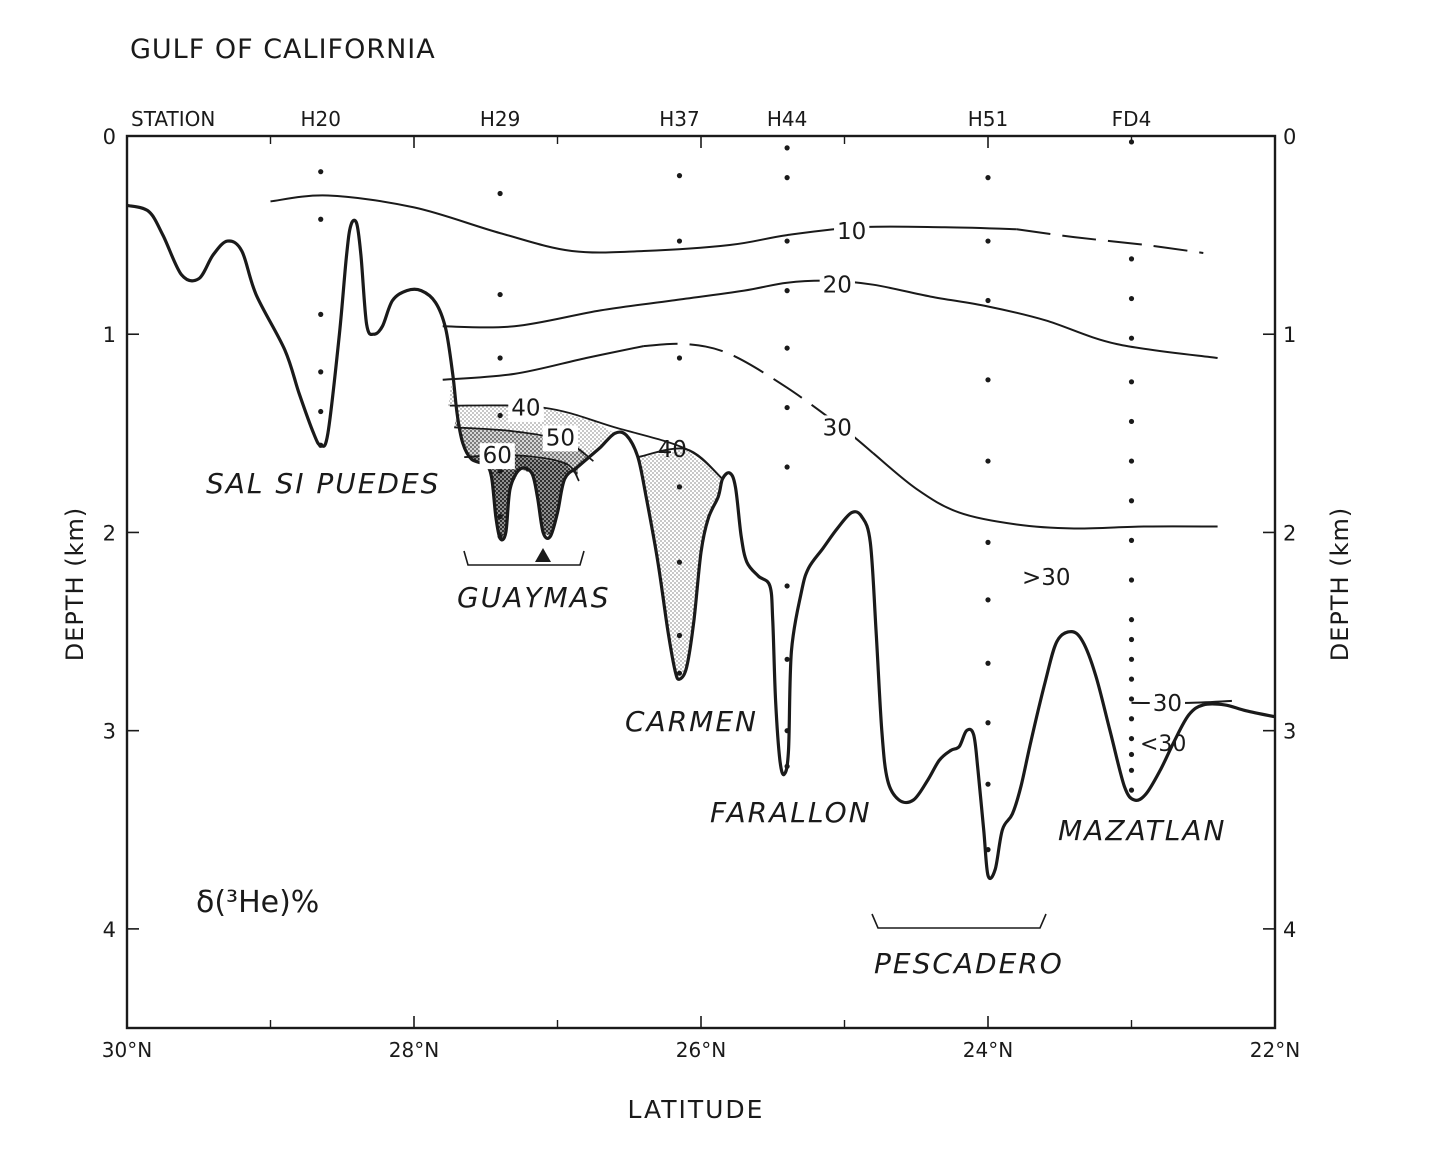 The image size is (1448, 1156). I want to click on contour-label-carmen-40: 40, so click(672, 450).